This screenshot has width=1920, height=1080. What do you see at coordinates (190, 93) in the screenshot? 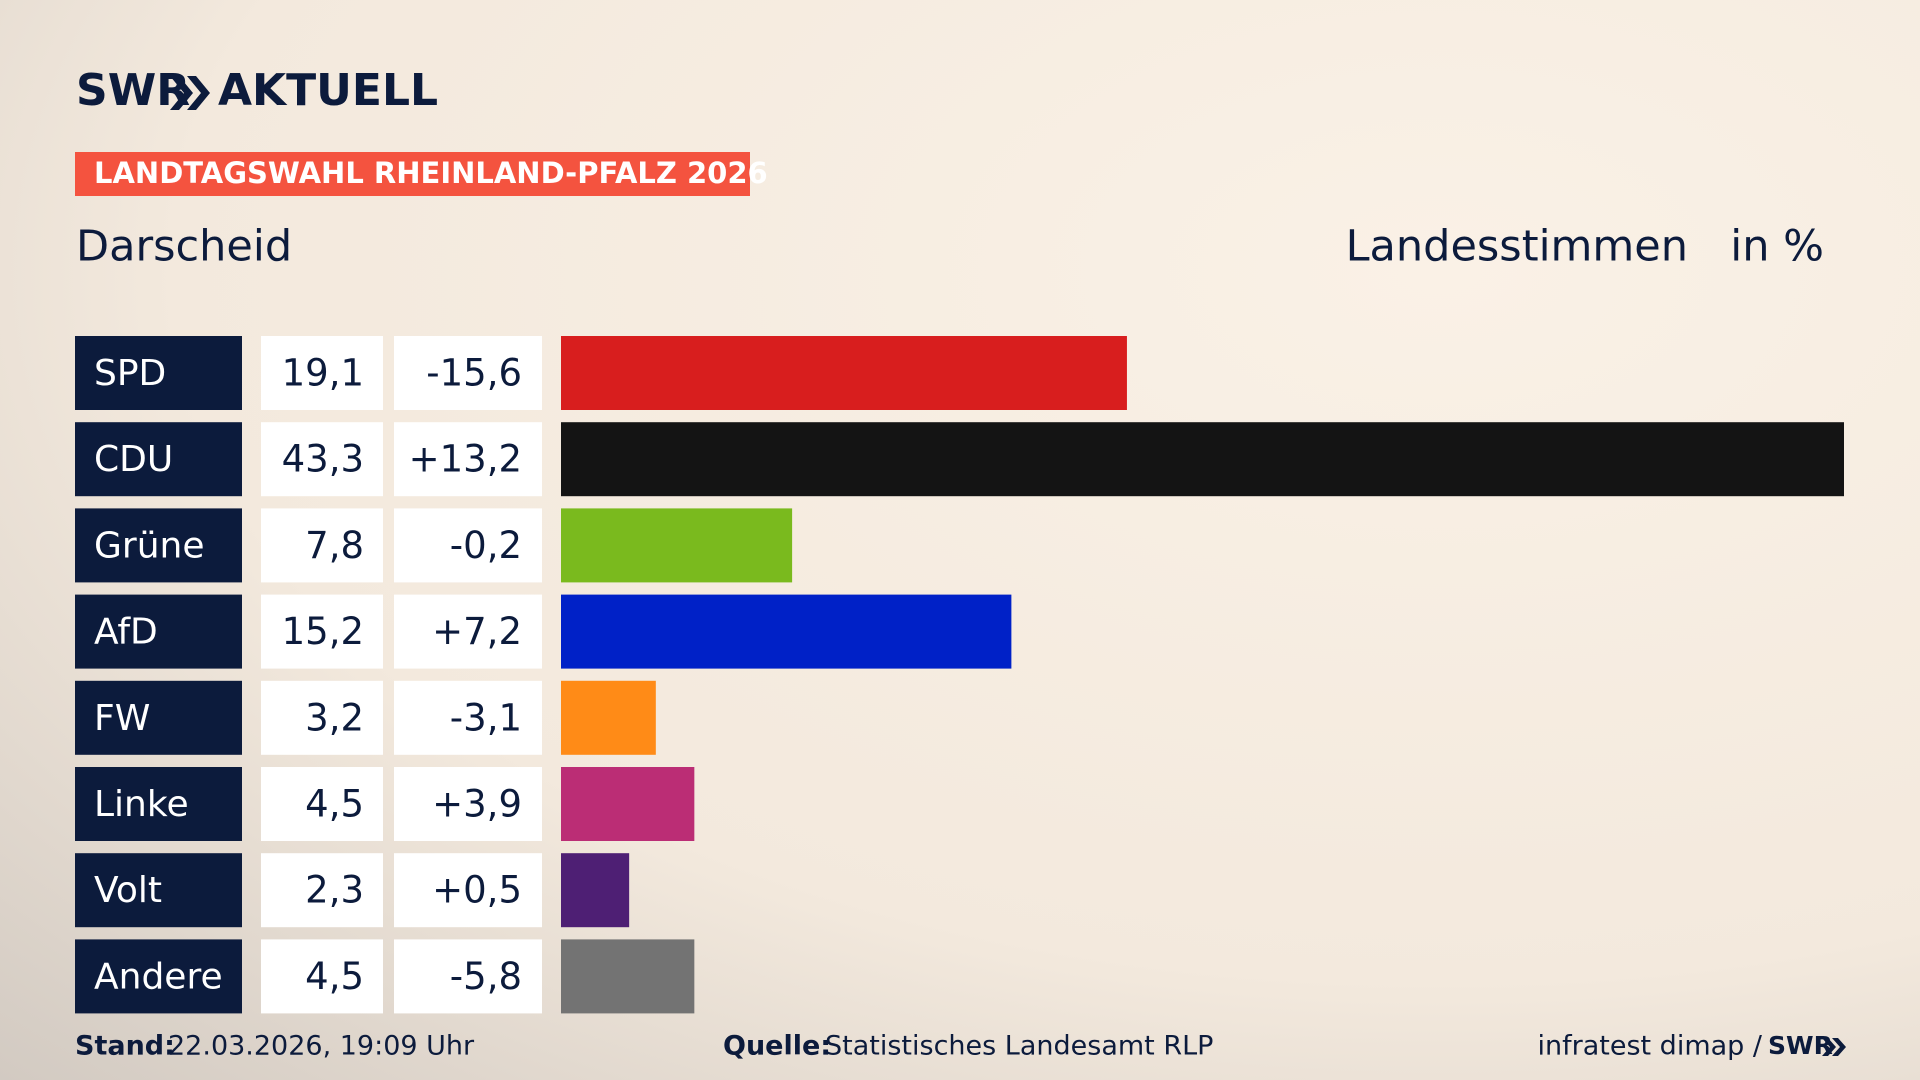
I see `brand-chevrons` at bounding box center [190, 93].